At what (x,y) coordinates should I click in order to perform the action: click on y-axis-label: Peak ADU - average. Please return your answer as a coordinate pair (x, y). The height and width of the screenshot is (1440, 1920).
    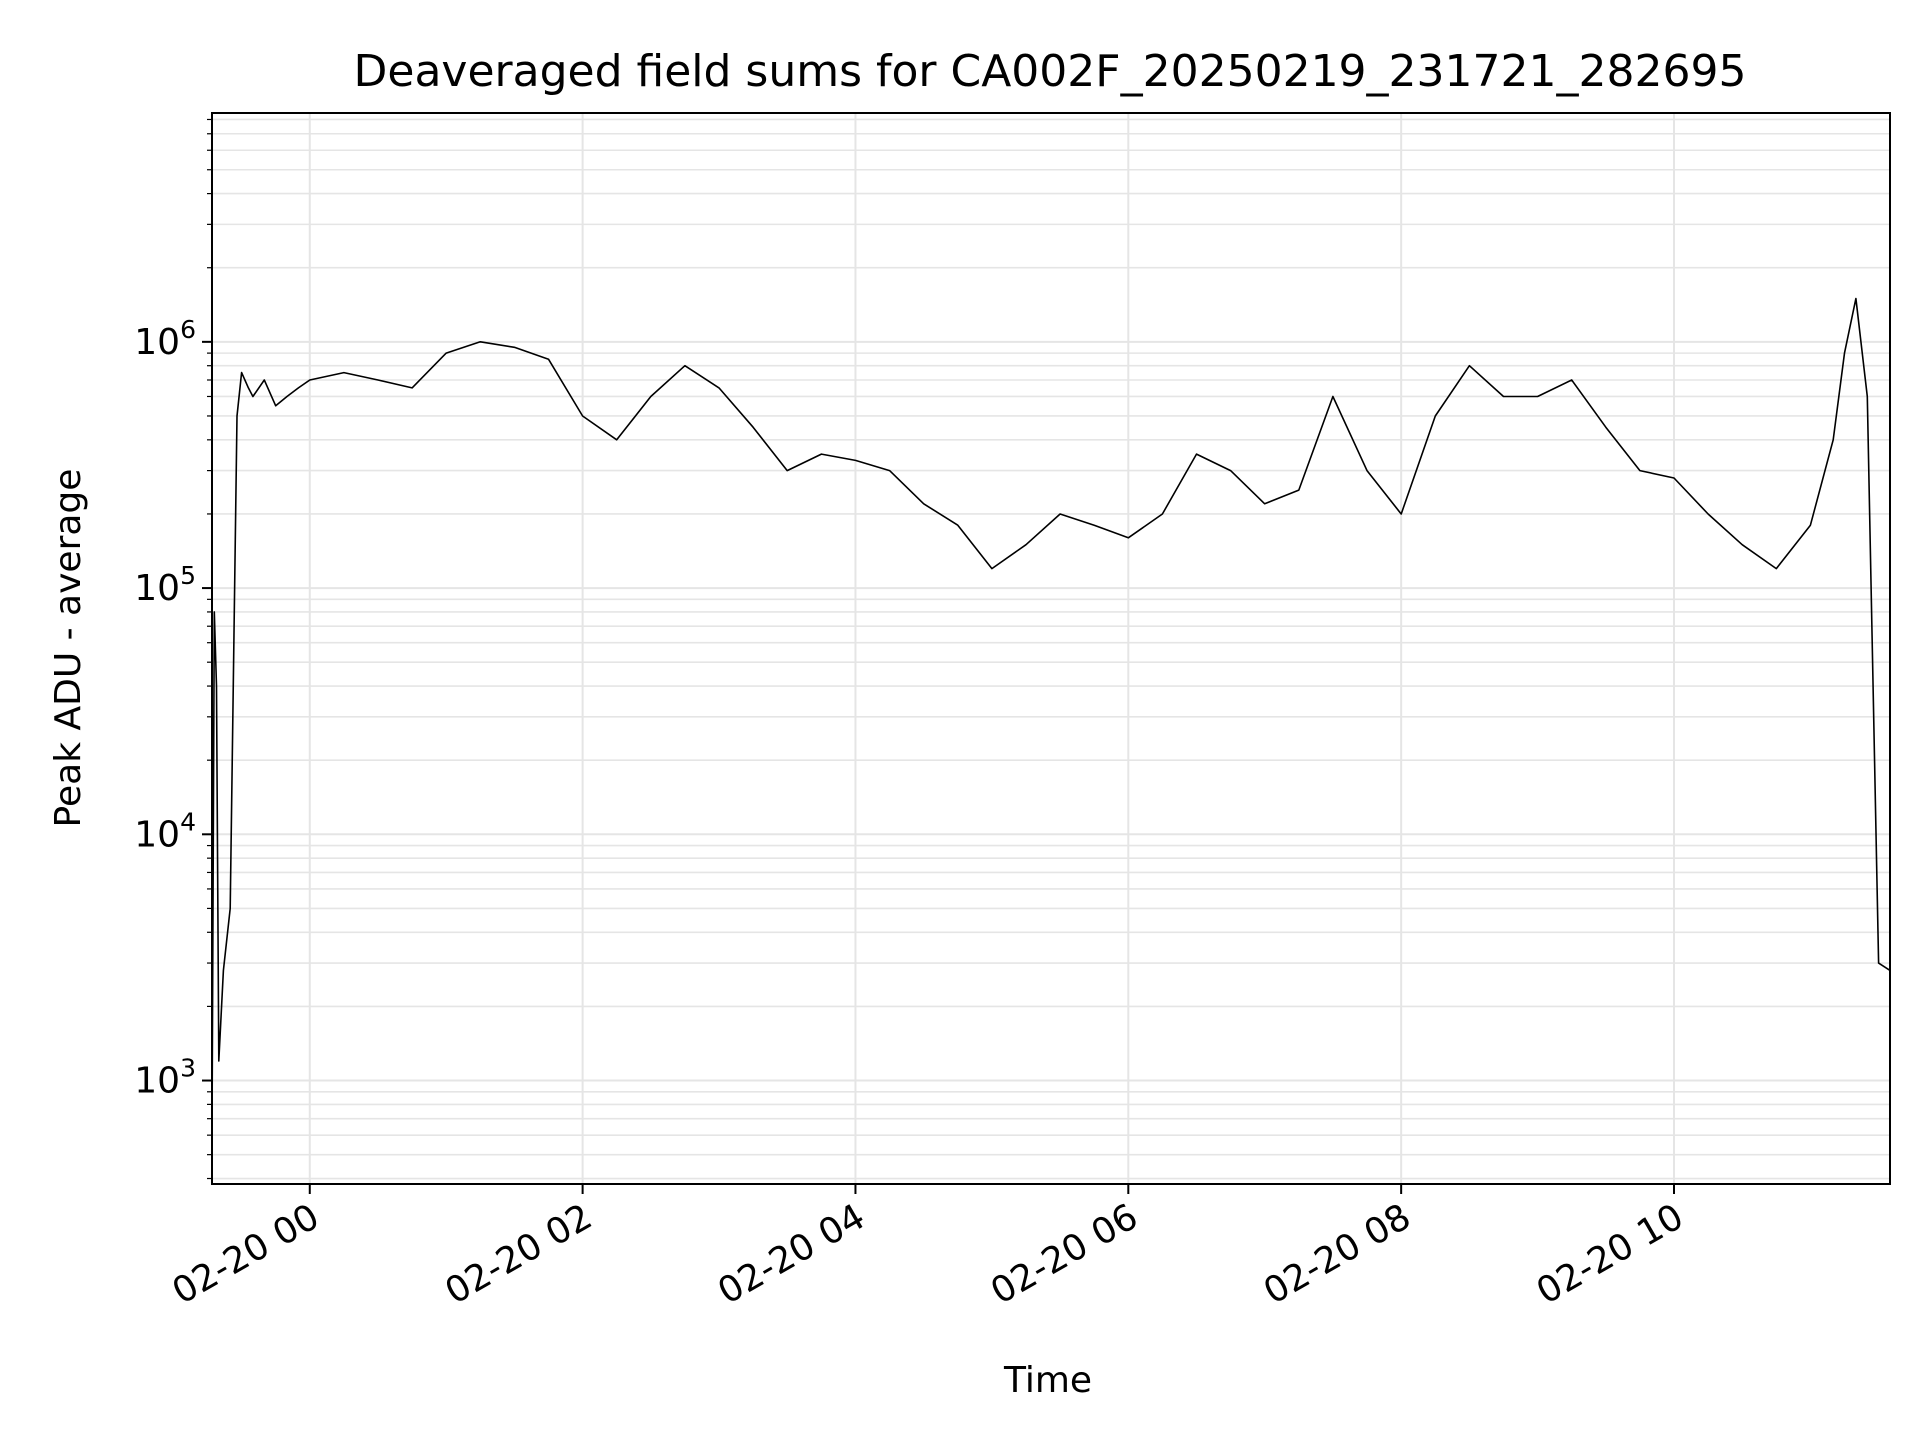
    Looking at the image, I should click on (68, 648).